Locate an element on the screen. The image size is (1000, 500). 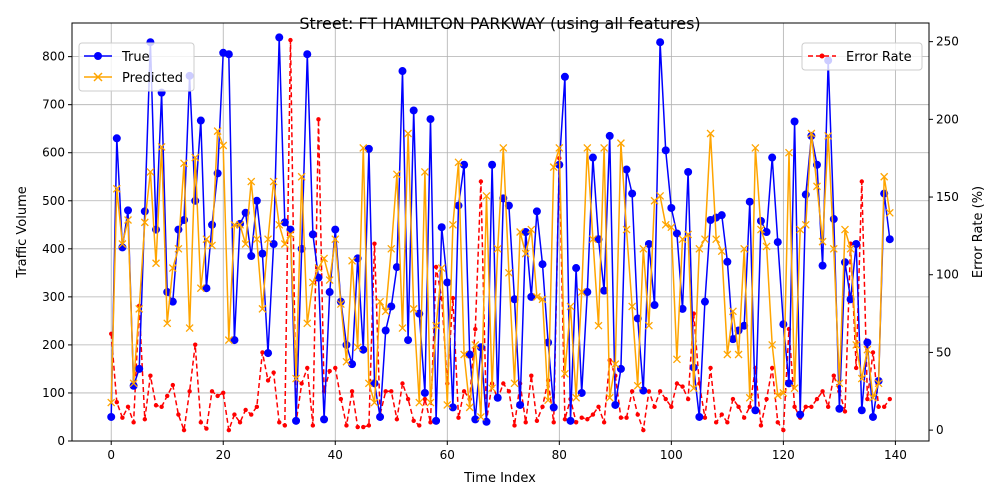
y-ticks: 0 100 200 300 400 500 600 700 800 is located at coordinates (57, 249).